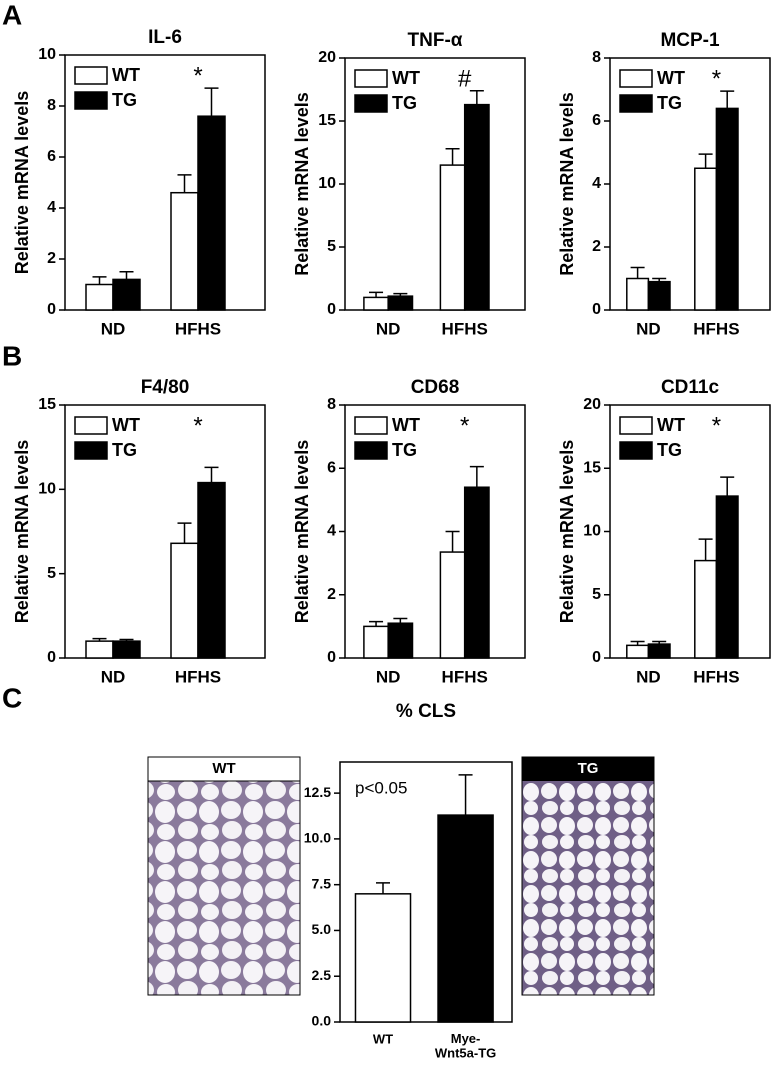 Image resolution: width=780 pixels, height=1067 pixels. Describe the element at coordinates (327, 57) in the screenshot. I see `y-tick-label: 20` at that location.